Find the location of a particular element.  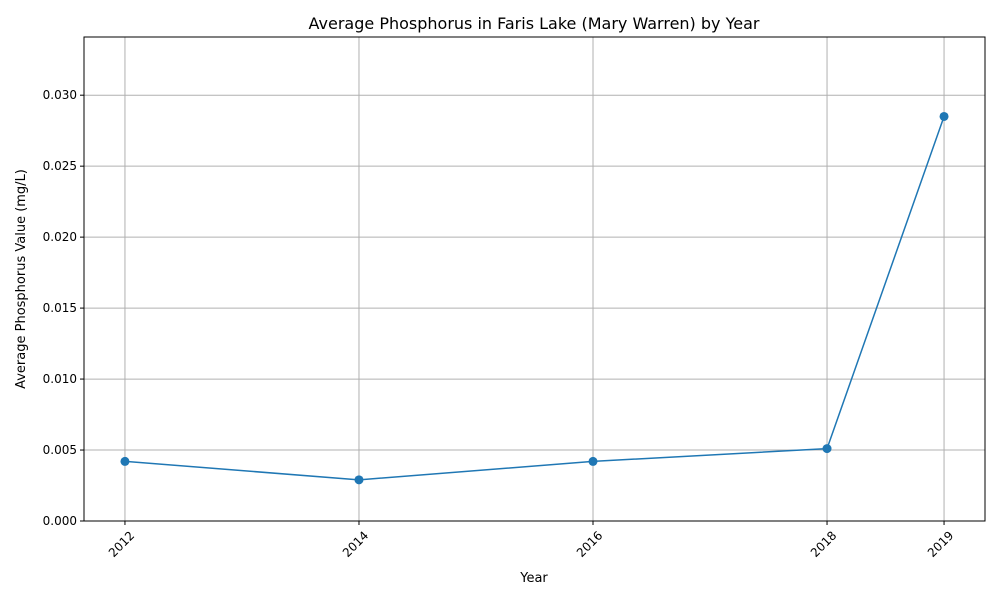

y-tick-label: 0.010 is located at coordinates (60, 379).